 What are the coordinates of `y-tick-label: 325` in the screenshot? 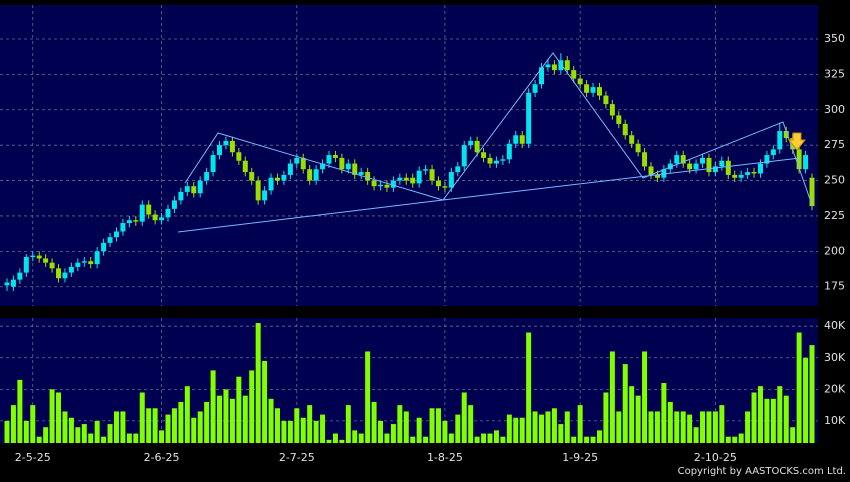 It's located at (834, 73).